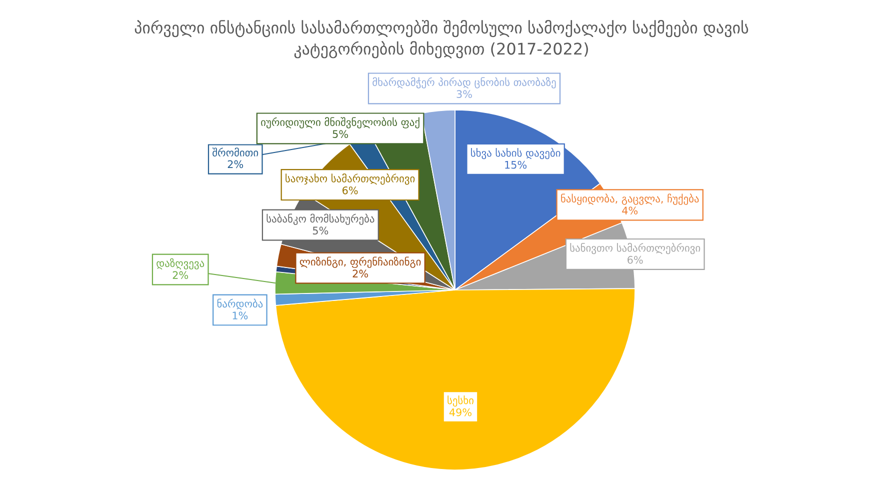 This screenshot has width=883, height=500. What do you see at coordinates (235, 152) in the screenshot?
I see `slice-label: შრომითი` at bounding box center [235, 152].